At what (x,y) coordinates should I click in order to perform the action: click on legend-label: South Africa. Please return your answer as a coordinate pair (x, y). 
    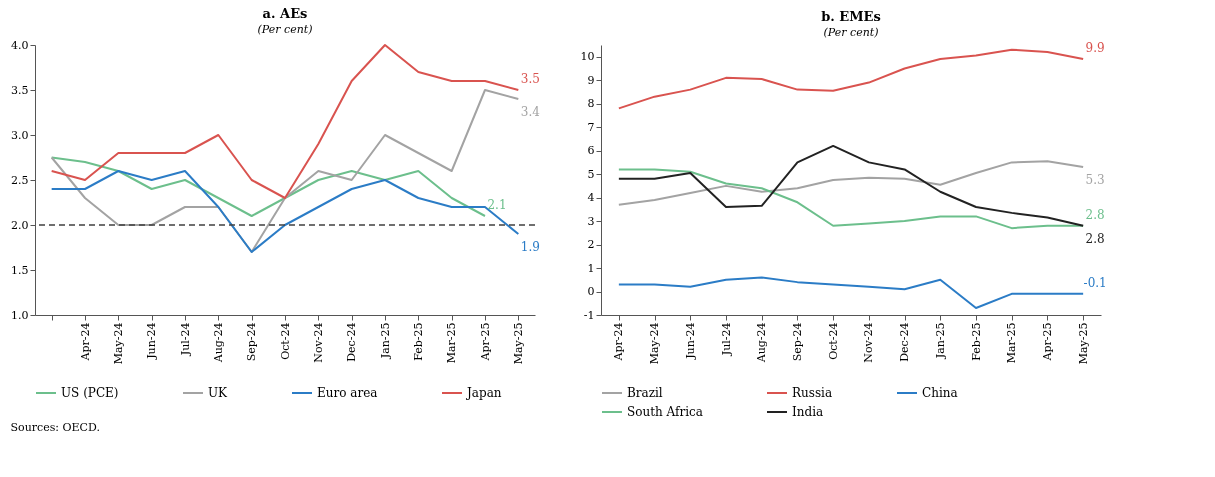
    Looking at the image, I should click on (665, 412).